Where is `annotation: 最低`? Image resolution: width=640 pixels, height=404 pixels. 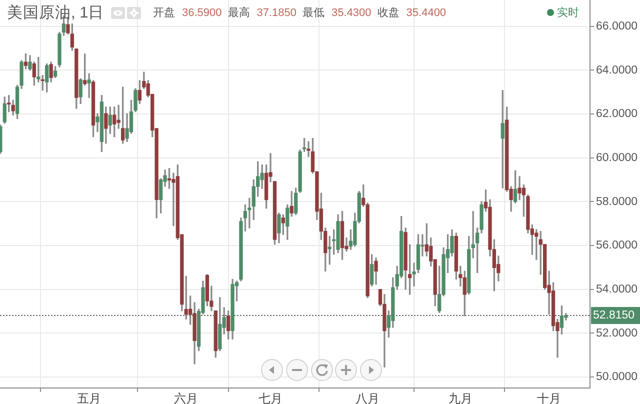
annotation: 最低 is located at coordinates (313, 13).